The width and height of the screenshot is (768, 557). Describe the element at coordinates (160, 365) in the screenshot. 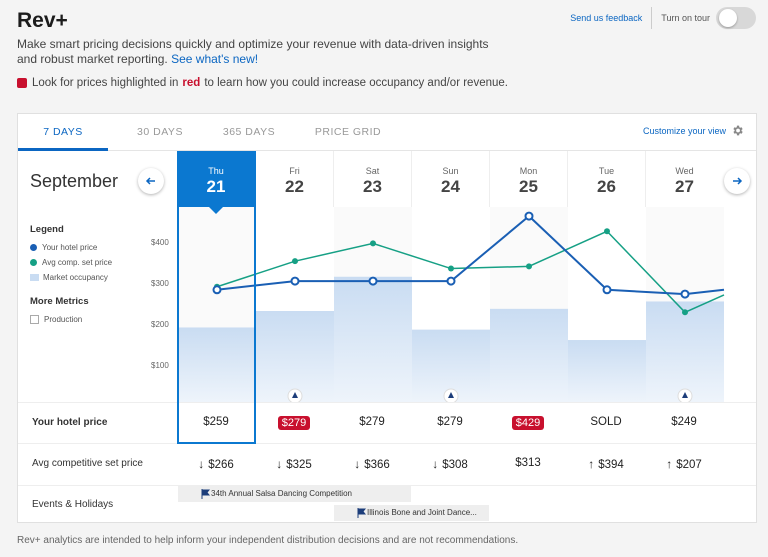

I see `y-tick-label: $100` at that location.